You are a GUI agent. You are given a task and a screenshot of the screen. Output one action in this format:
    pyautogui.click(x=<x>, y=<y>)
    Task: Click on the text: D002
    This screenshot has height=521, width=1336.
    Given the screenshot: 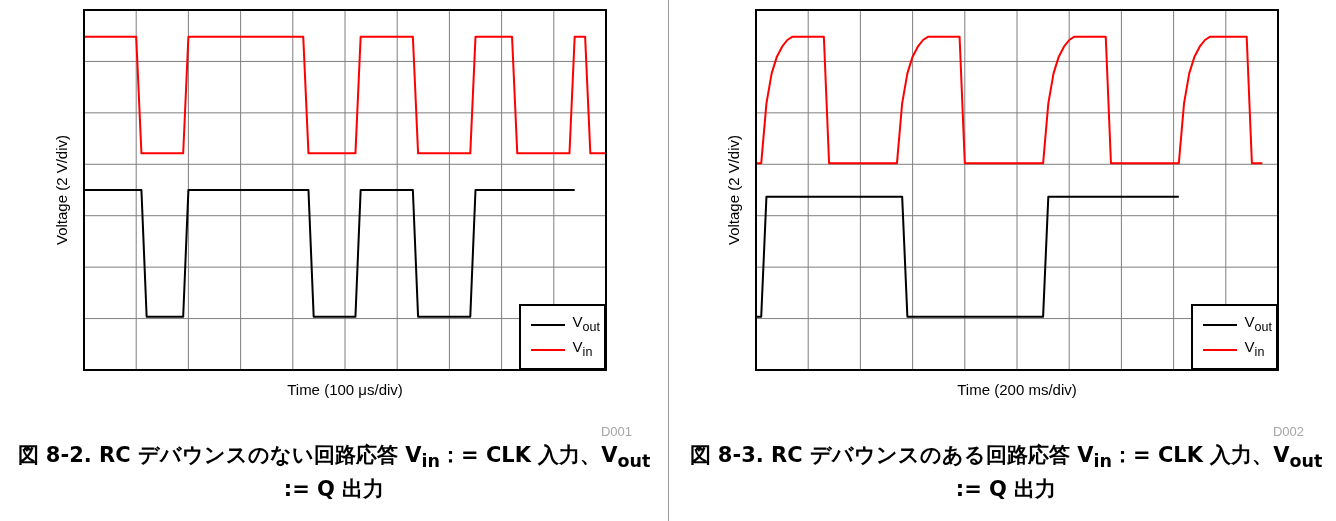 What is the action you would take?
    pyautogui.click(x=1288, y=431)
    